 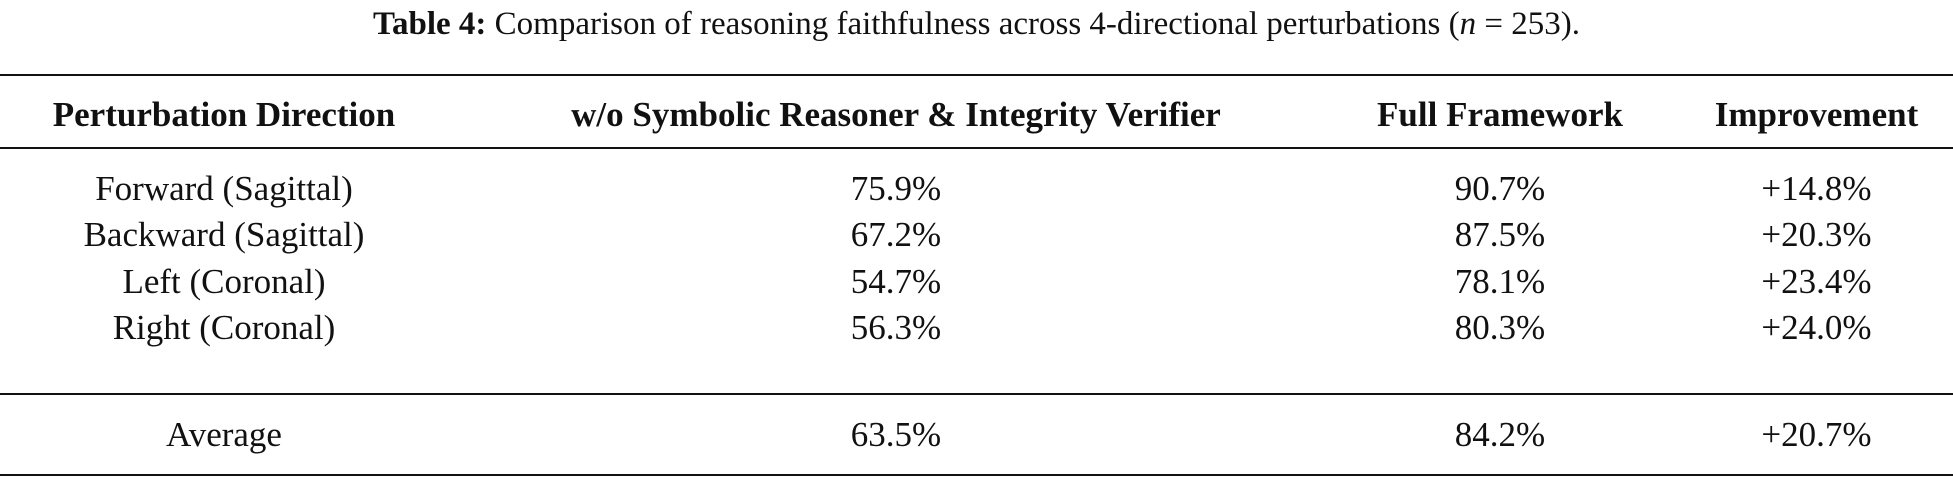 I want to click on table-row: Right (Coronal) 56.3% 80.3% +24.0%, so click(x=976, y=328).